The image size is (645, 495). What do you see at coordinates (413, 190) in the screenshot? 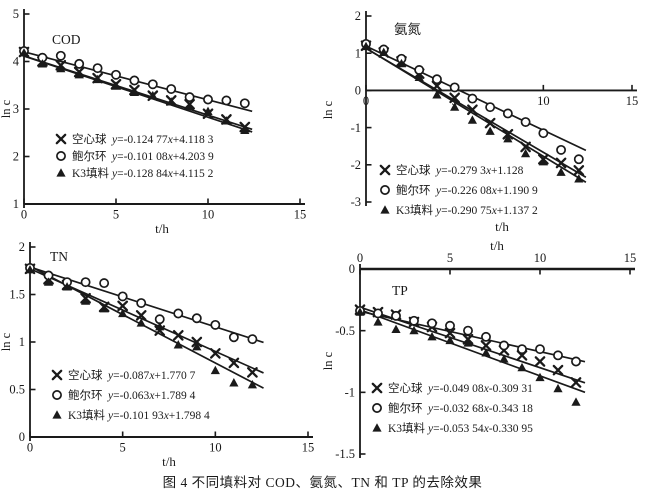
I see `legend-series-name: 鲍尔环` at bounding box center [413, 190].